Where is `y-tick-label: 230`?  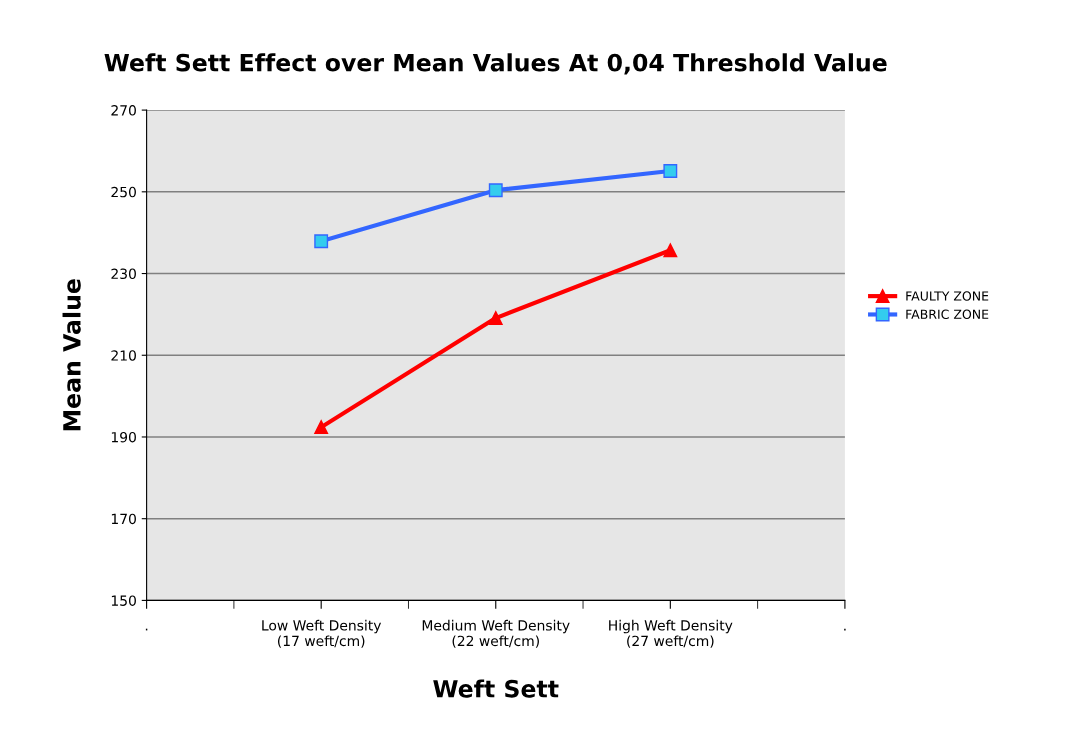 y-tick-label: 230 is located at coordinates (123, 274).